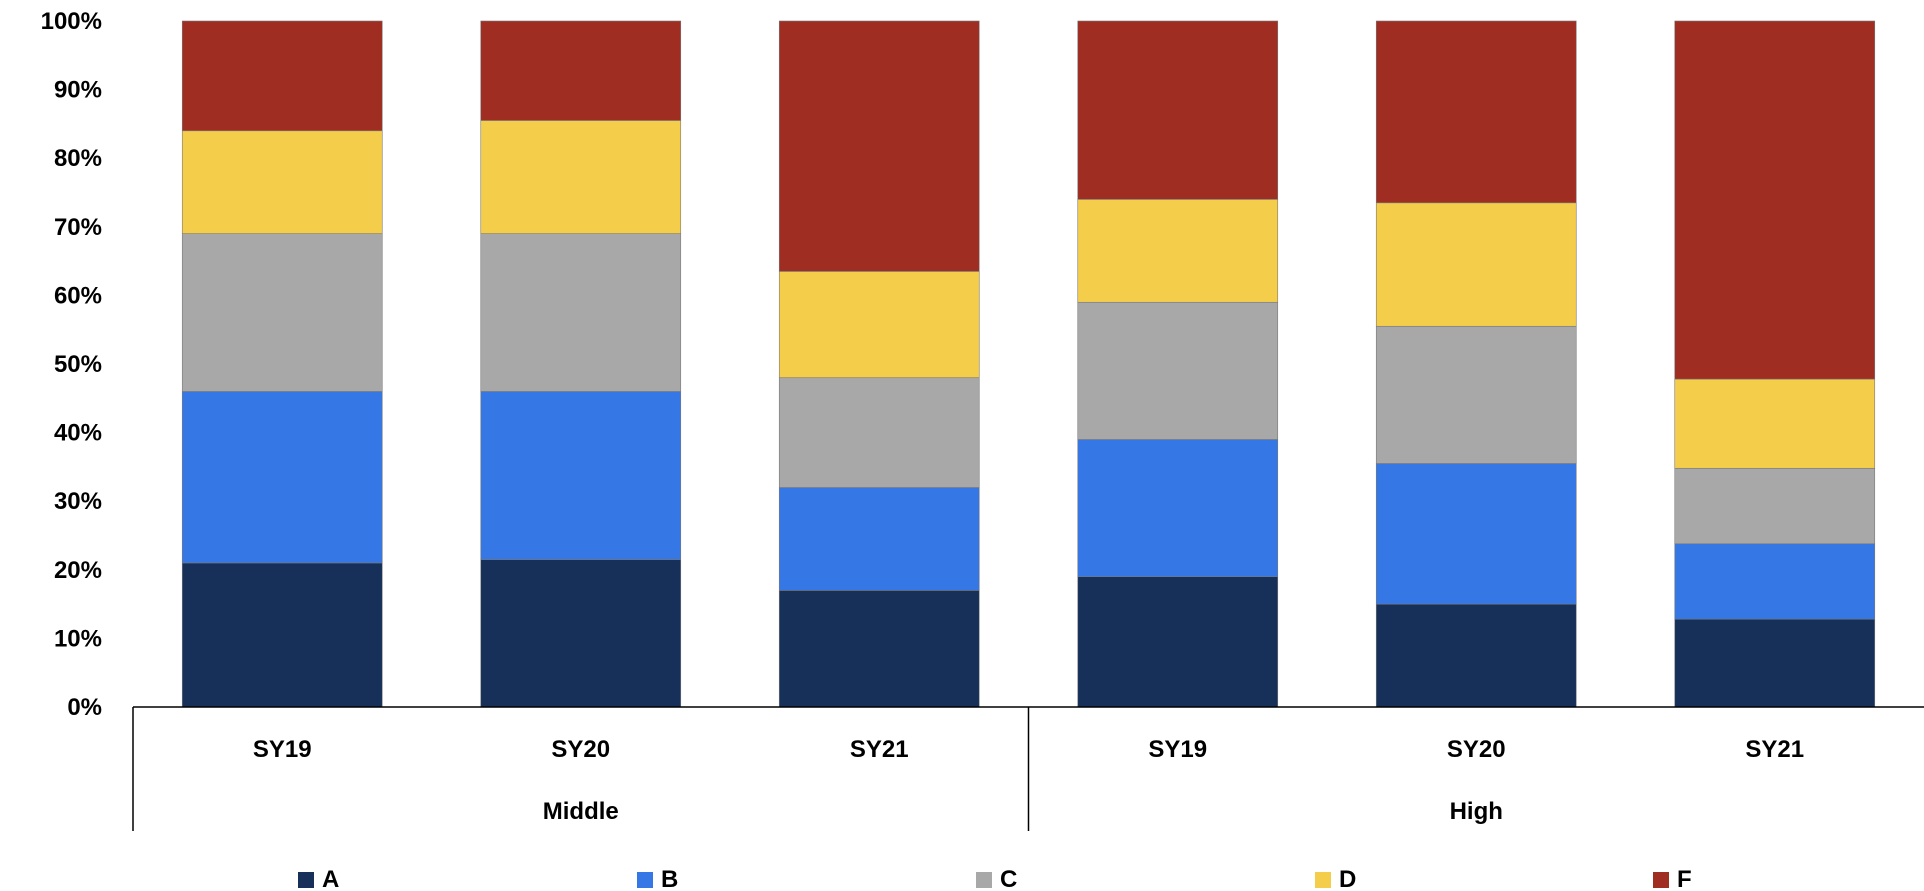  I want to click on x-axis-category-labels: SY19 SY20 SY21 SY19 SY20 SY21, so click(1028, 749).